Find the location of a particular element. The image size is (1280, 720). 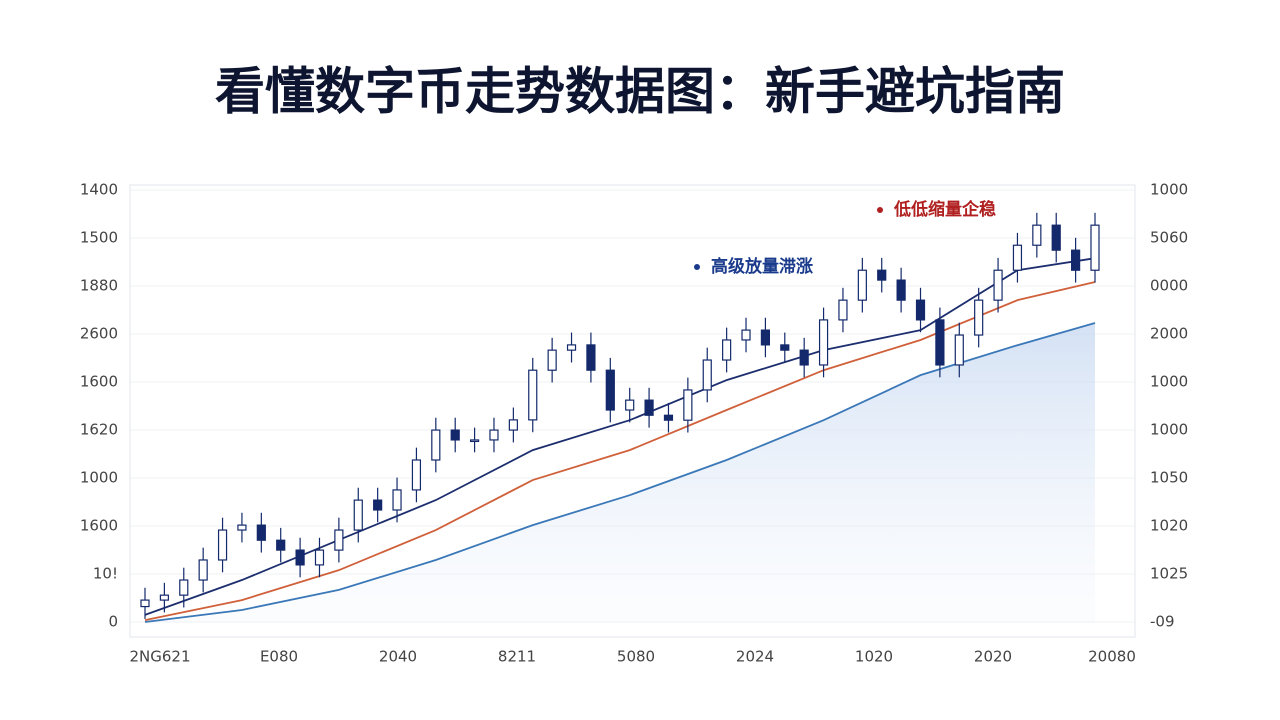

y-tick-label: 0 is located at coordinates (113, 622).